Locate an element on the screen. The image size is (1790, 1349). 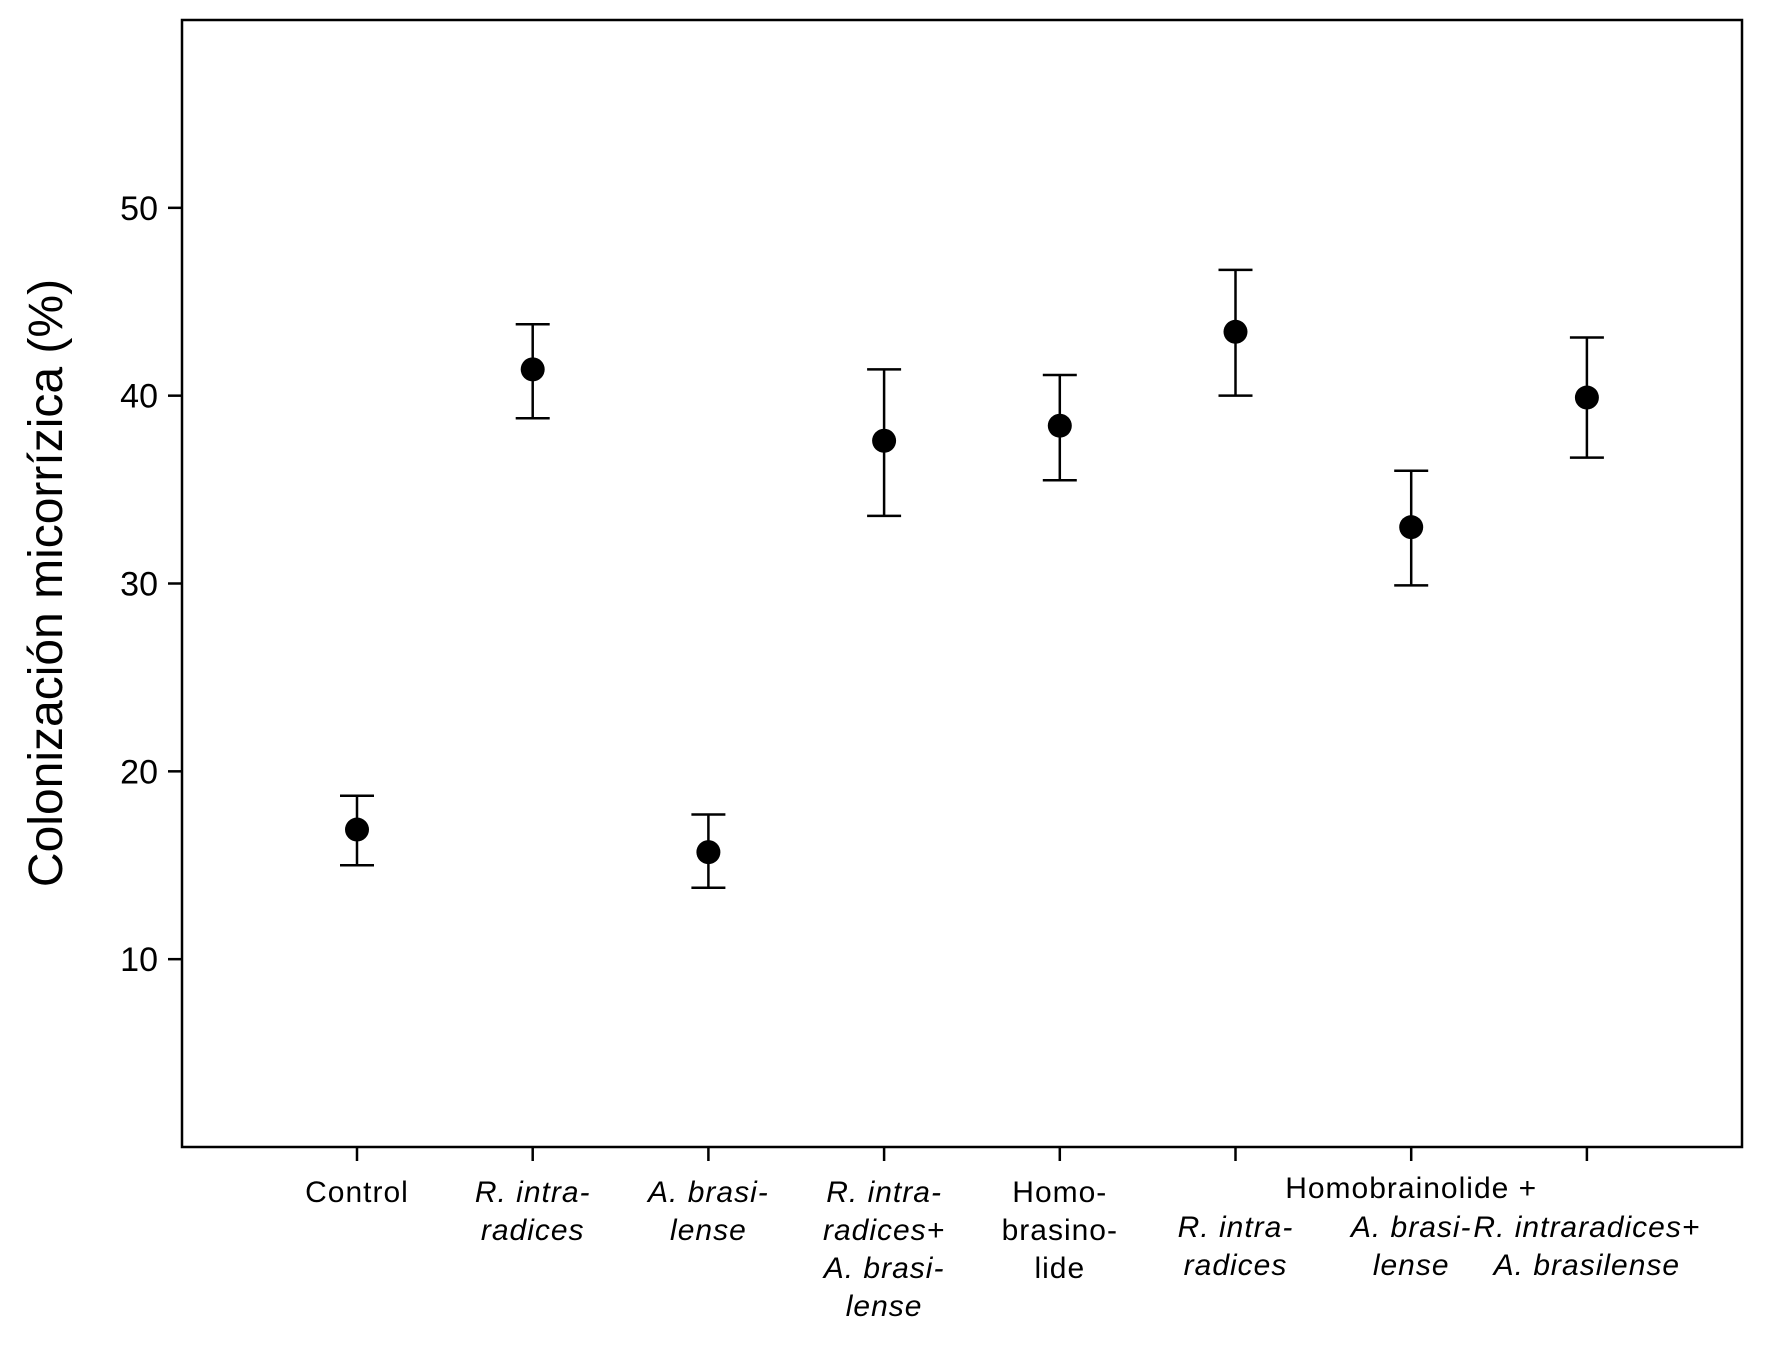
x-category-label: A. brasilense is located at coordinates (1586, 1265).